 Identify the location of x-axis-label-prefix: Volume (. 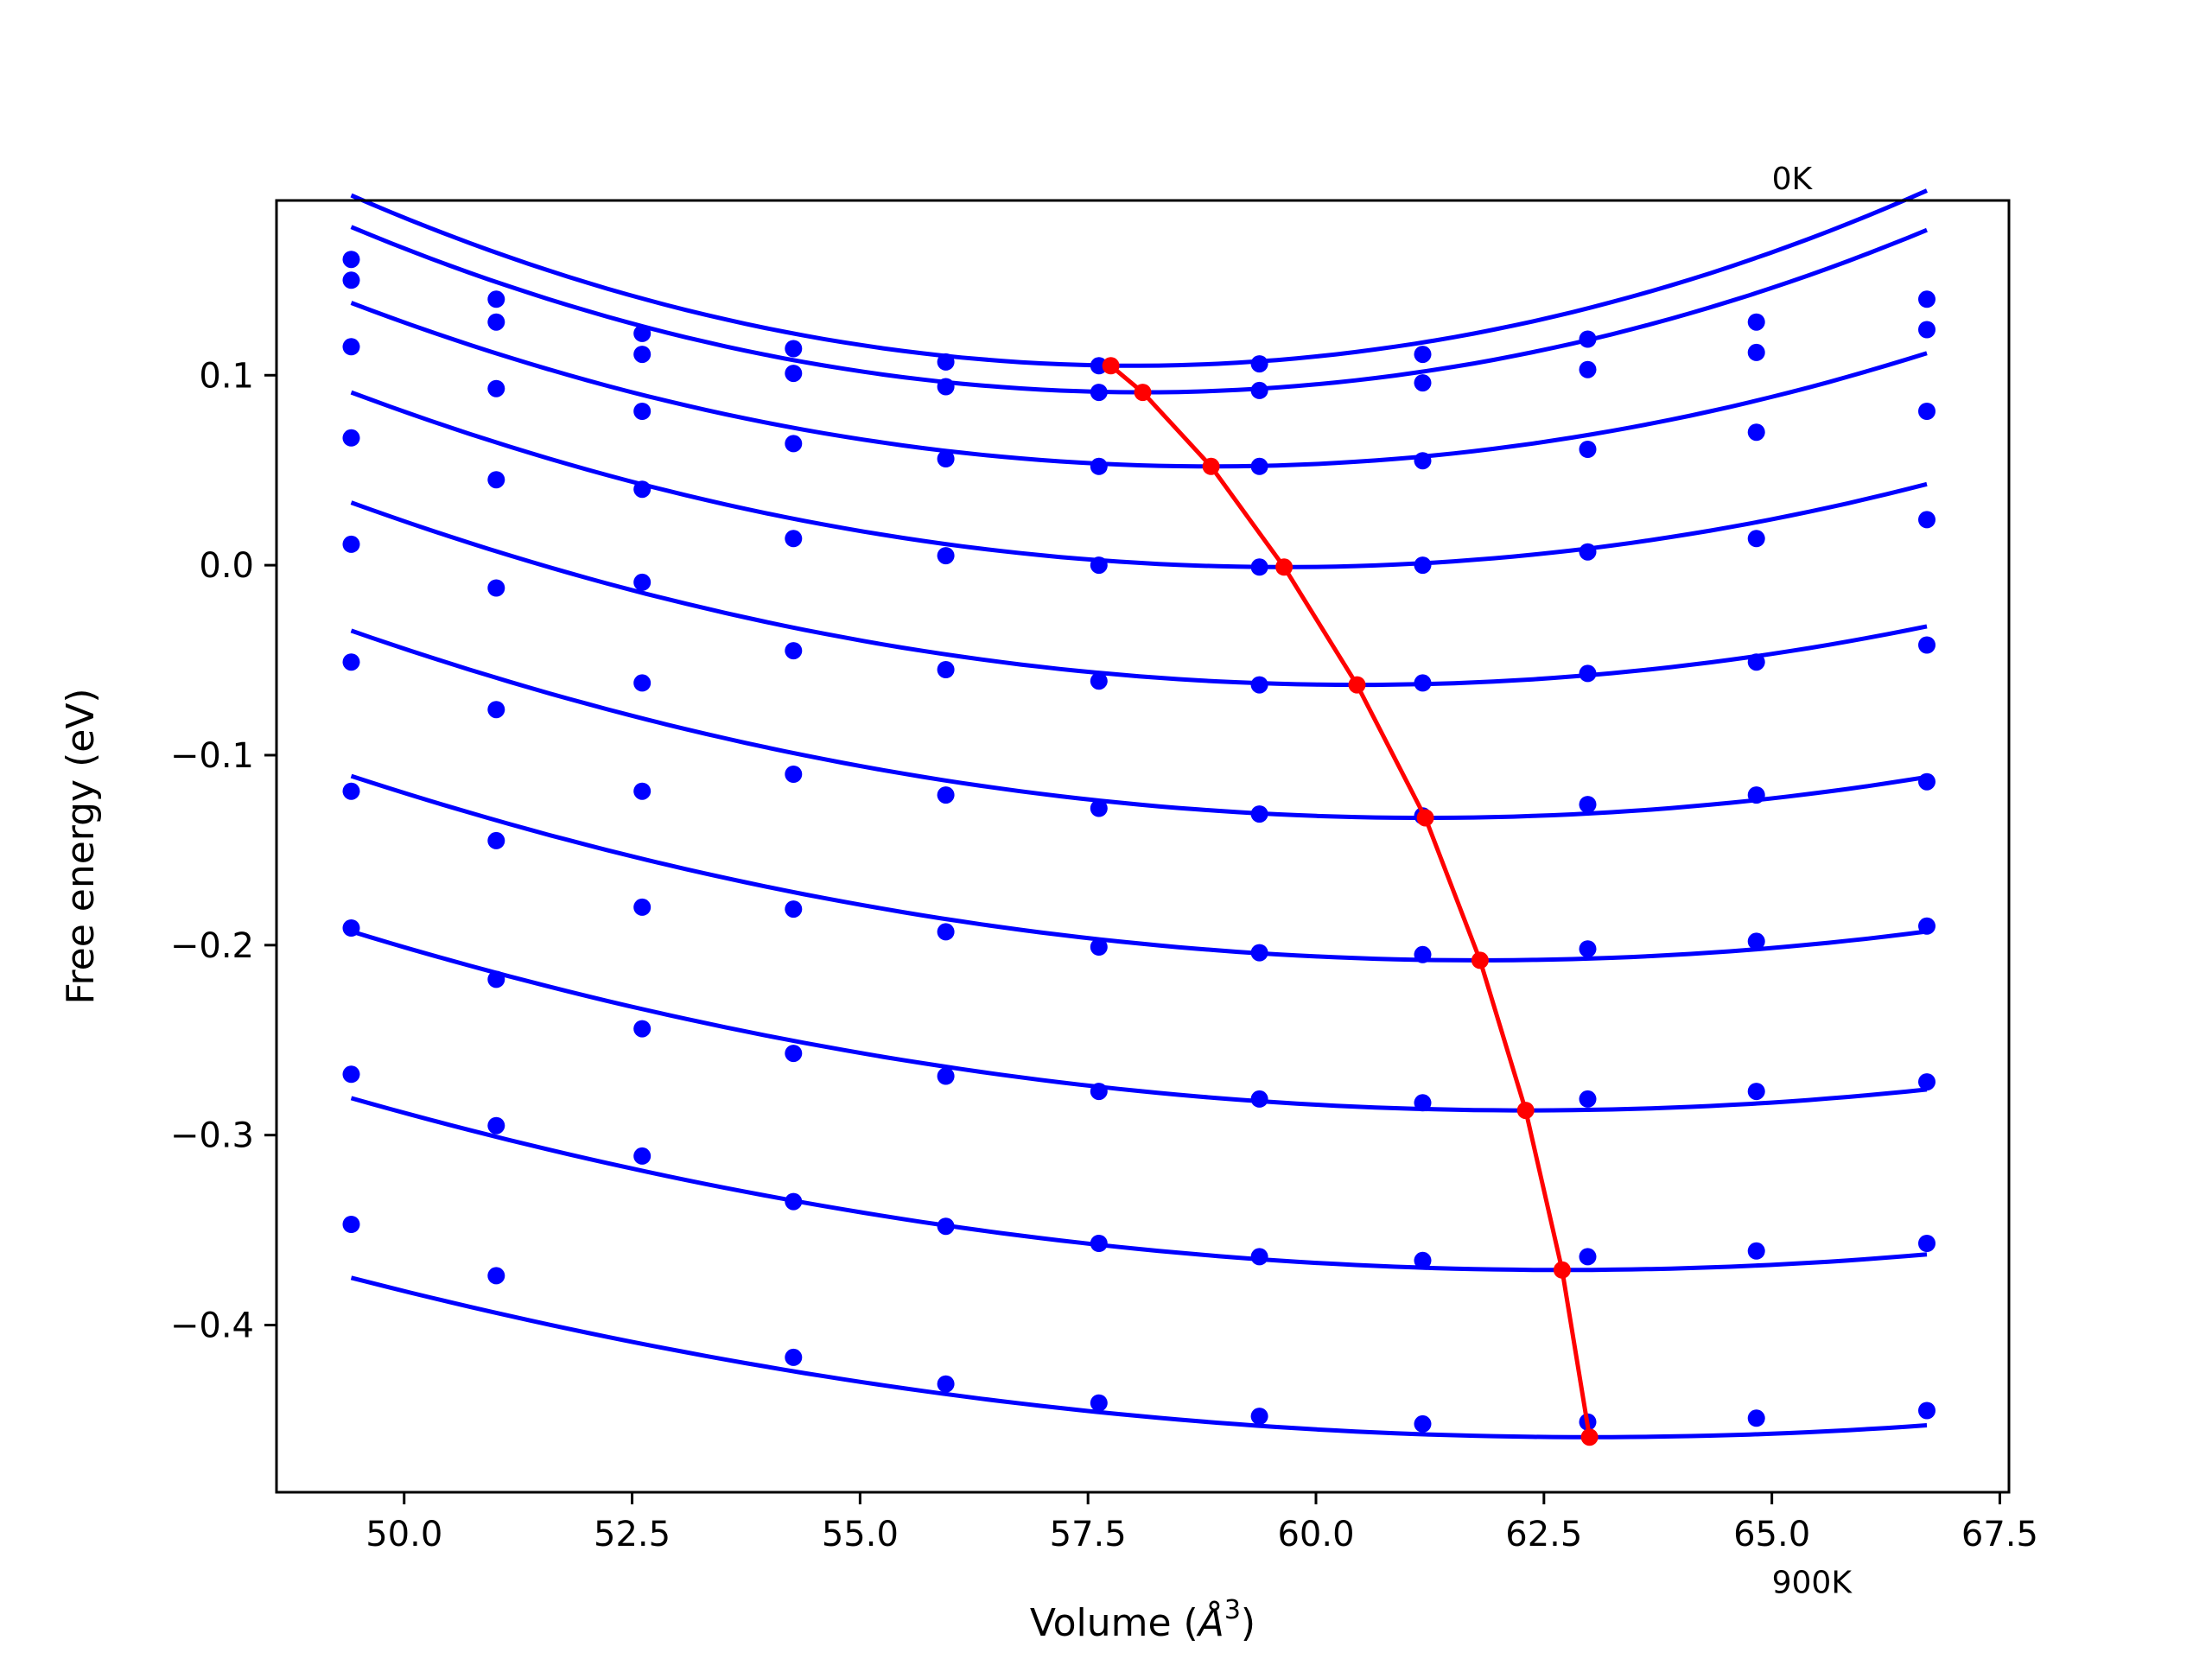
(1114, 1623).